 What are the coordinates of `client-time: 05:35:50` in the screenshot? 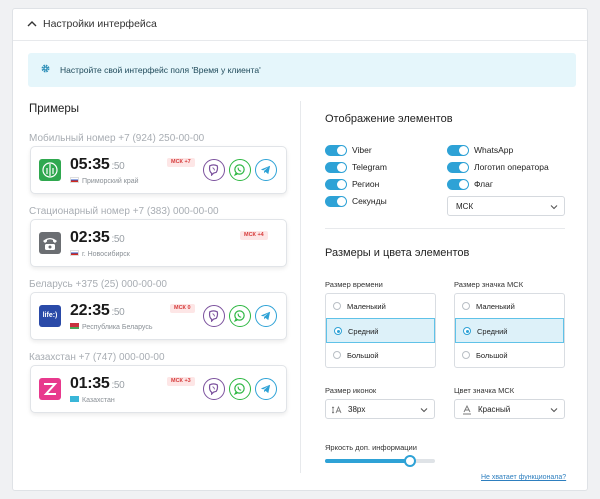 It's located at (97, 164).